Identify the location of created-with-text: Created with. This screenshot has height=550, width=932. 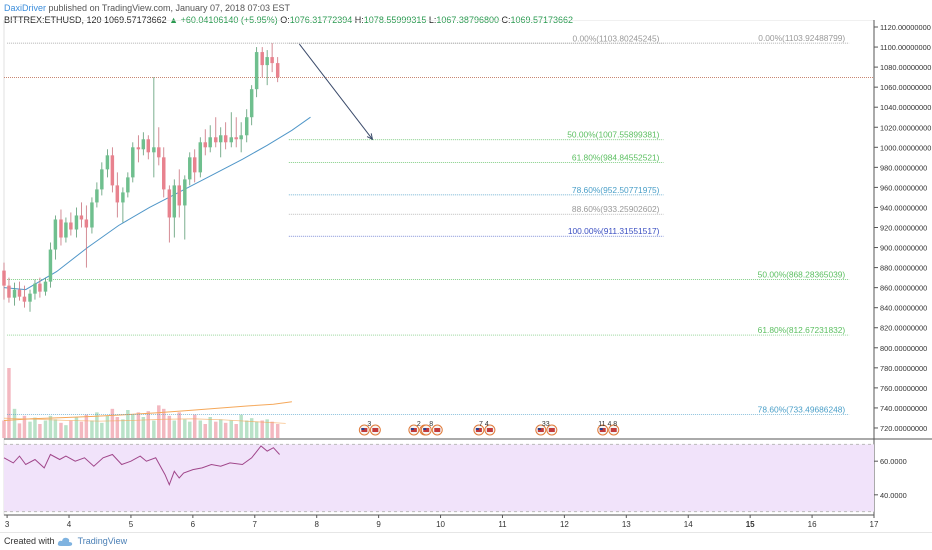
(29, 541).